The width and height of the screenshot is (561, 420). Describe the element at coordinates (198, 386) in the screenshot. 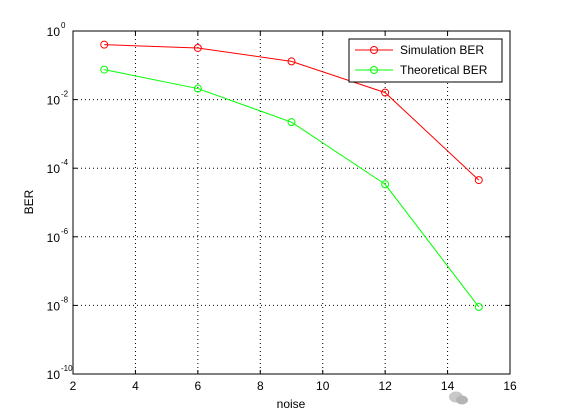

I see `x-tick-label: 6` at that location.